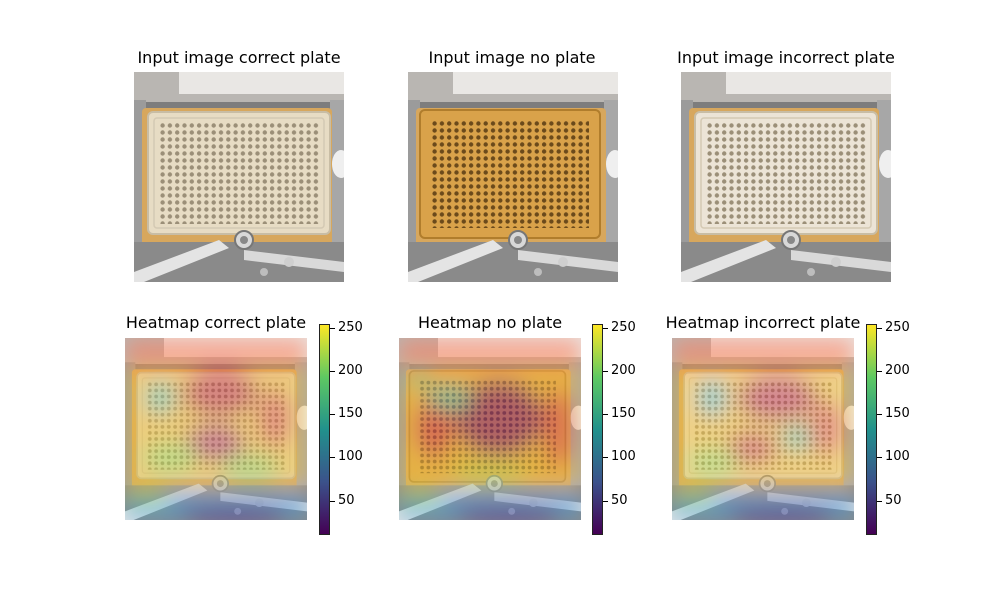 The height and width of the screenshot is (600, 1000). Describe the element at coordinates (239, 177) in the screenshot. I see `input-image-correct` at that location.